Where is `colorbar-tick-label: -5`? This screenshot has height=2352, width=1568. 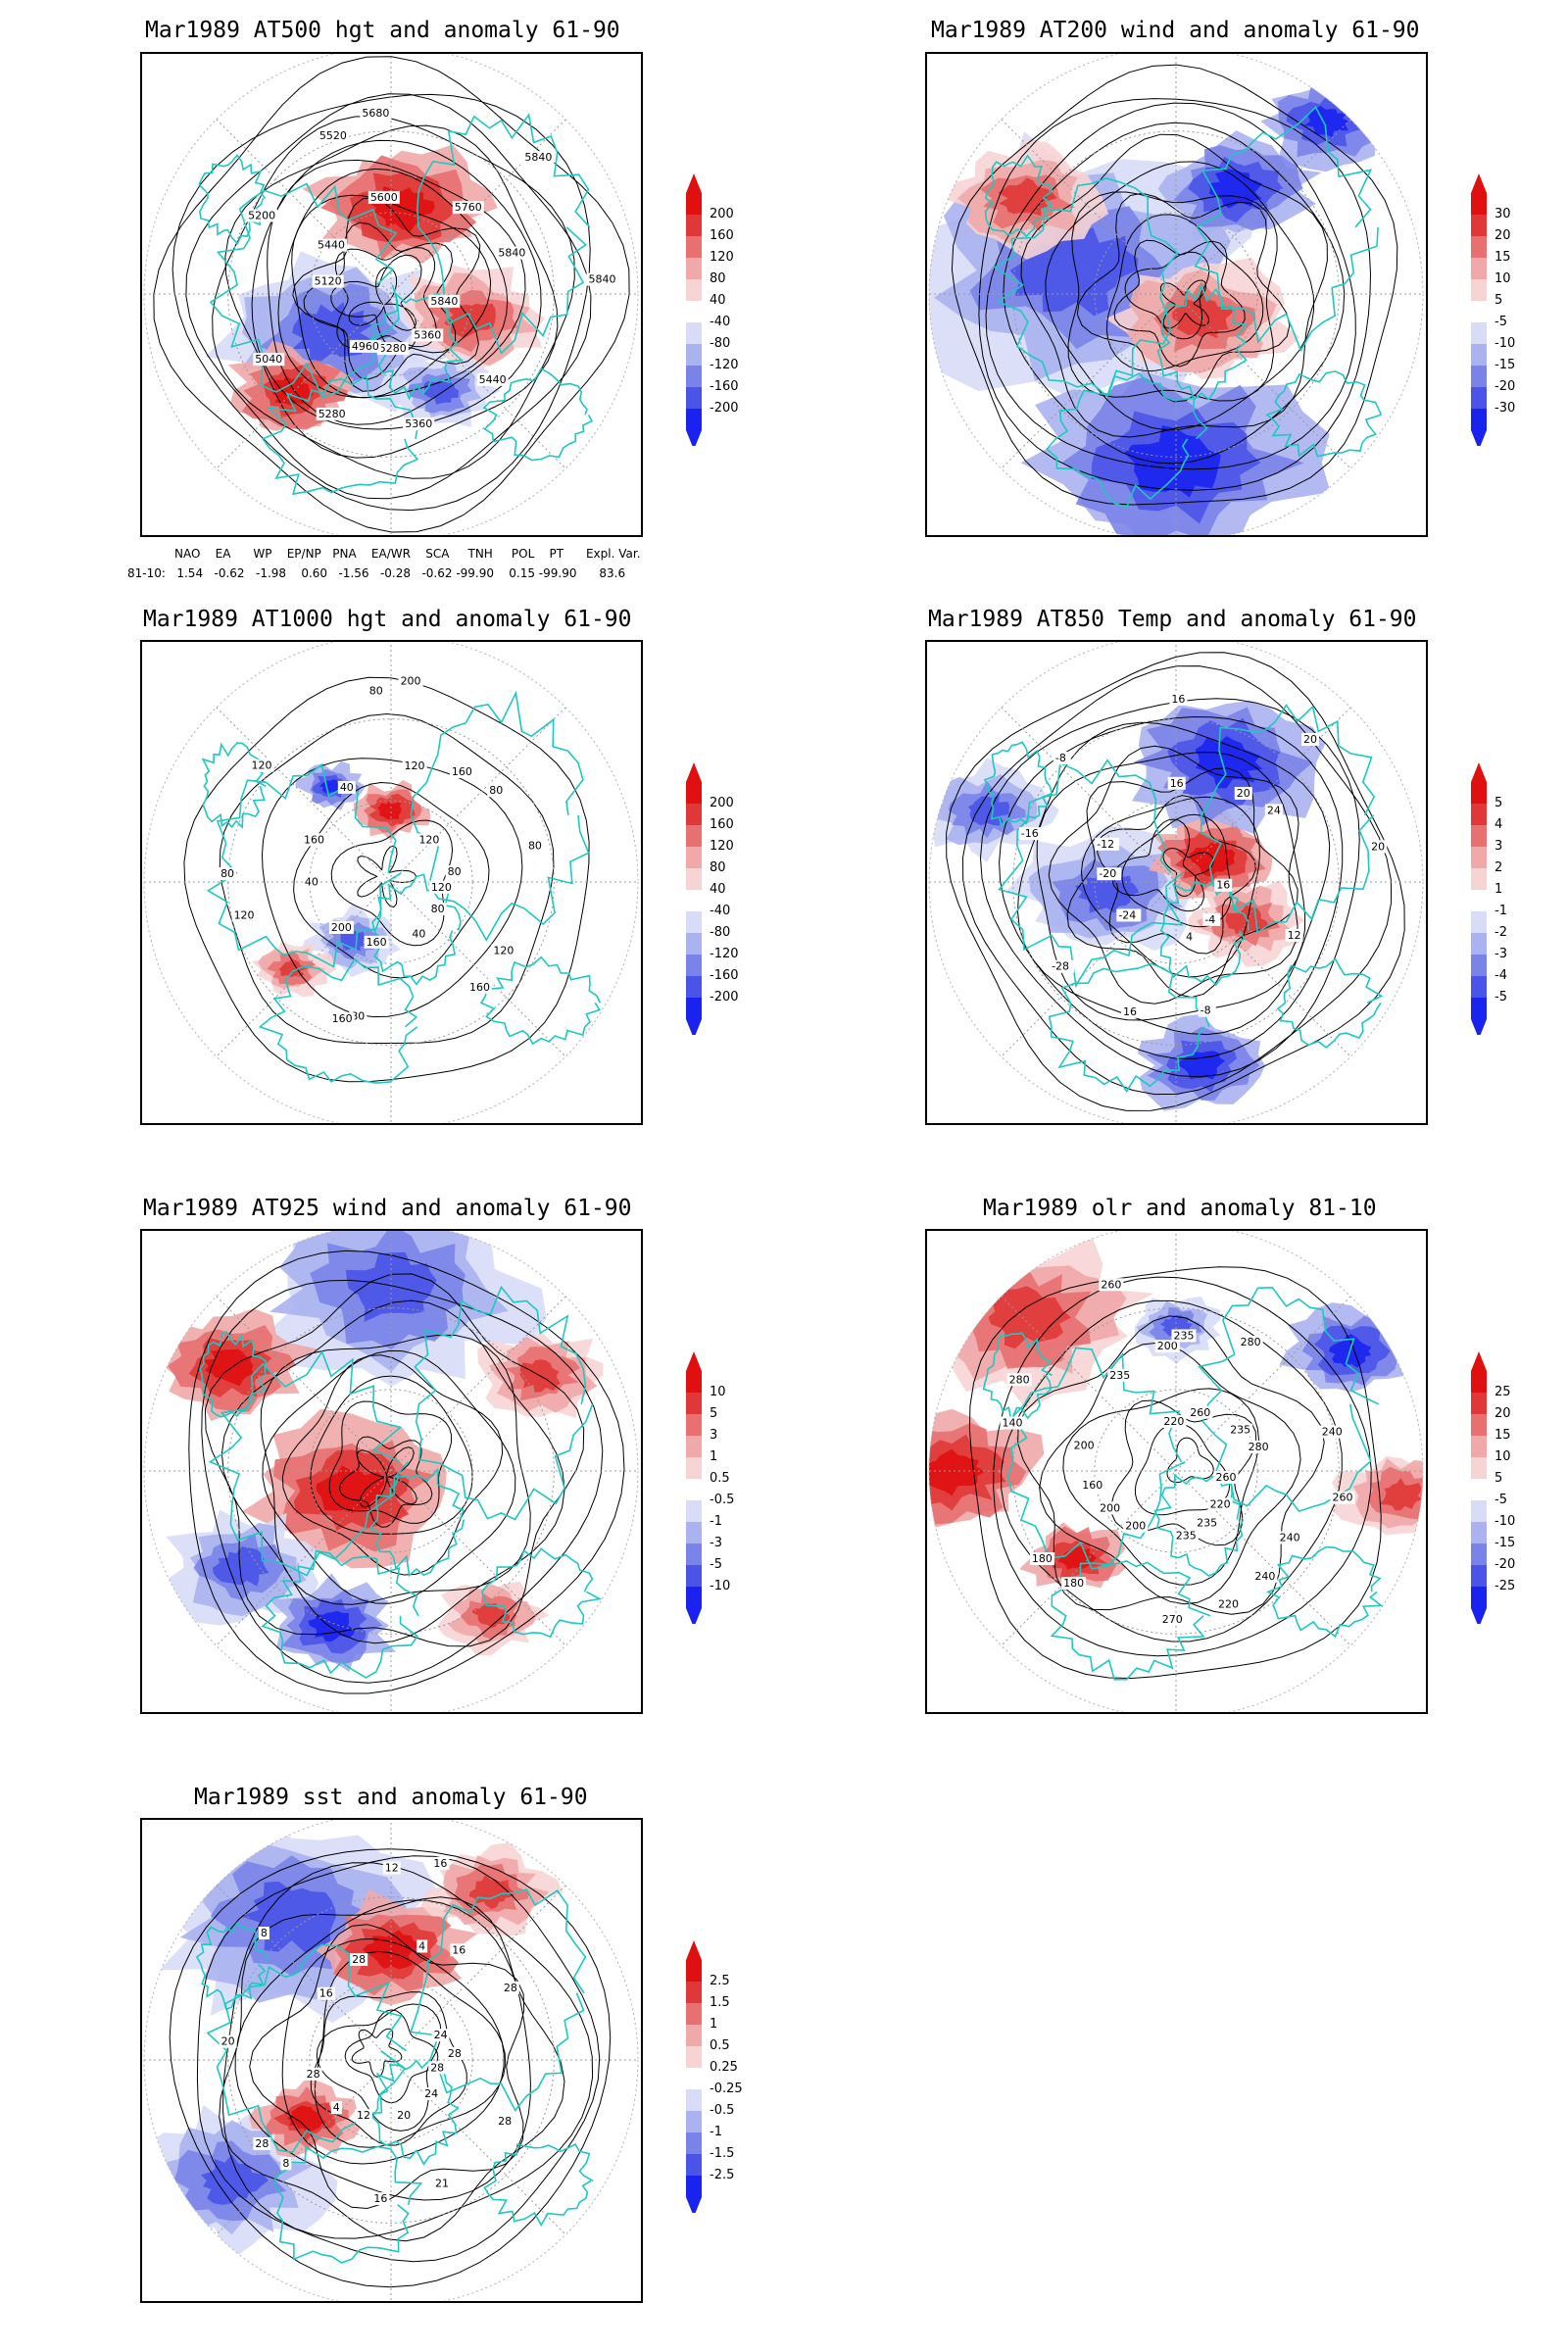
colorbar-tick-label: -5 is located at coordinates (1500, 997).